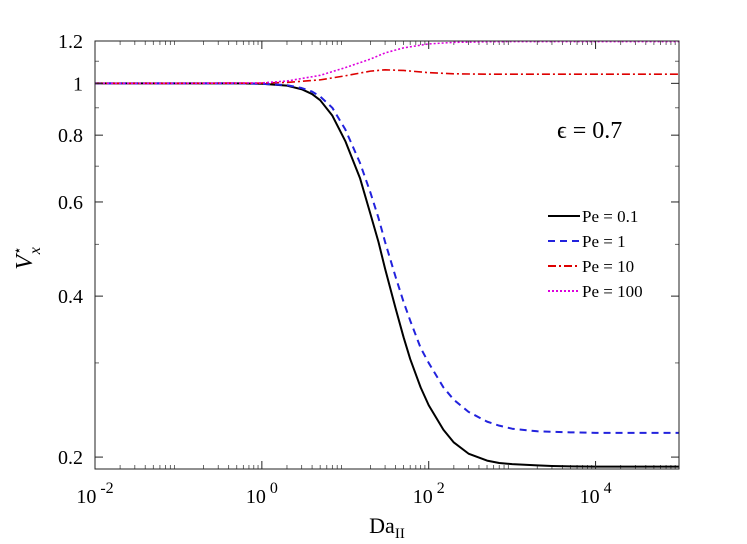 This screenshot has width=747, height=544. What do you see at coordinates (70, 297) in the screenshot?
I see `y-tick-label: 0.4` at bounding box center [70, 297].